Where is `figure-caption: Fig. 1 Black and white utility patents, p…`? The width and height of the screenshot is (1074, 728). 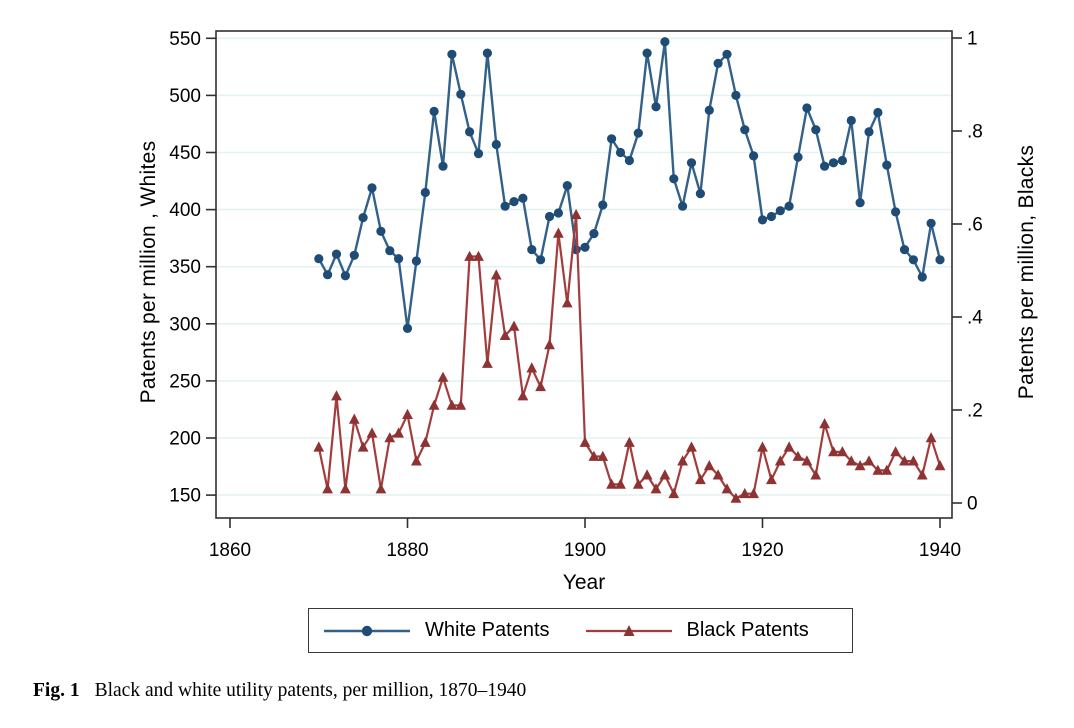
figure-caption: Fig. 1 Black and white utility patents, p… is located at coordinates (279, 691).